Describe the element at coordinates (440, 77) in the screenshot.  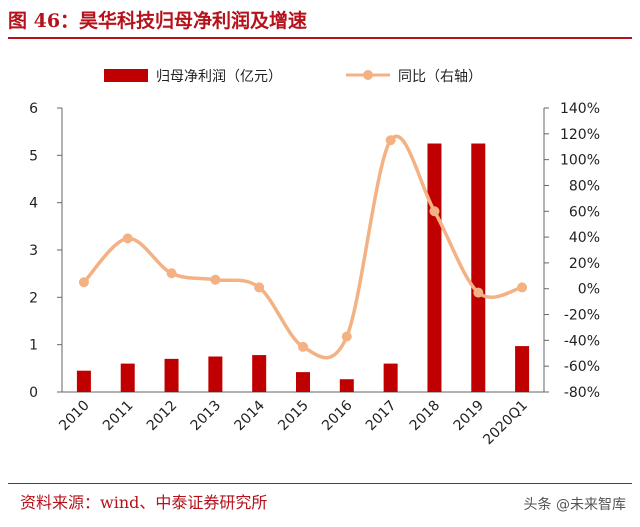
I see `legend-line-label: 同比（右轴）` at that location.